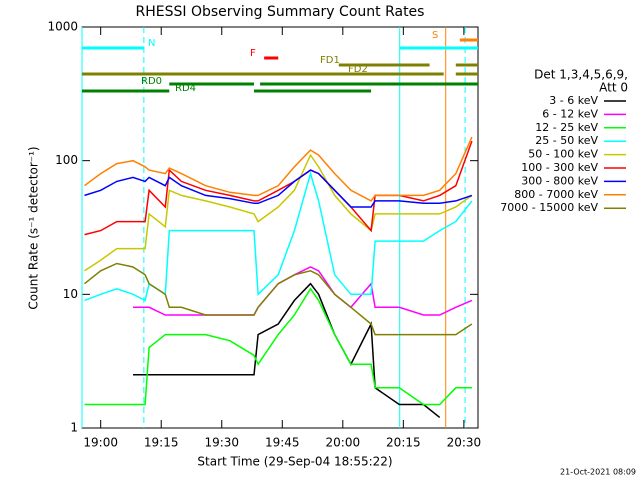  I want to click on flag-label: FD2, so click(358, 69).